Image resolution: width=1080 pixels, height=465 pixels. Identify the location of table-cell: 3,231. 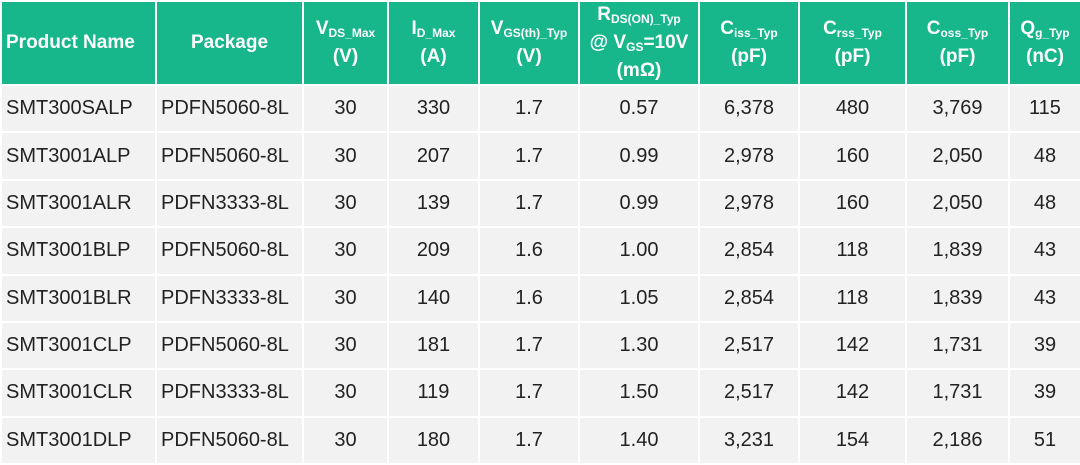
(749, 440).